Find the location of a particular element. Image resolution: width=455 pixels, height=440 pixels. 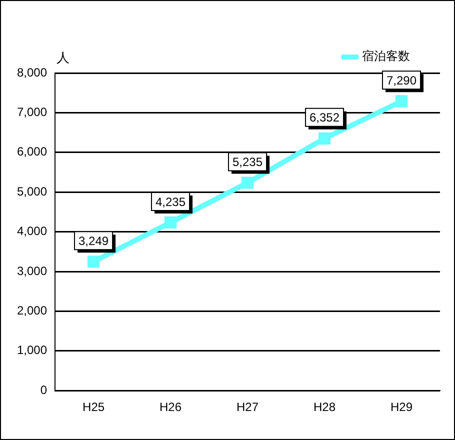

y-tick-label: 3,000 is located at coordinates (32, 271).